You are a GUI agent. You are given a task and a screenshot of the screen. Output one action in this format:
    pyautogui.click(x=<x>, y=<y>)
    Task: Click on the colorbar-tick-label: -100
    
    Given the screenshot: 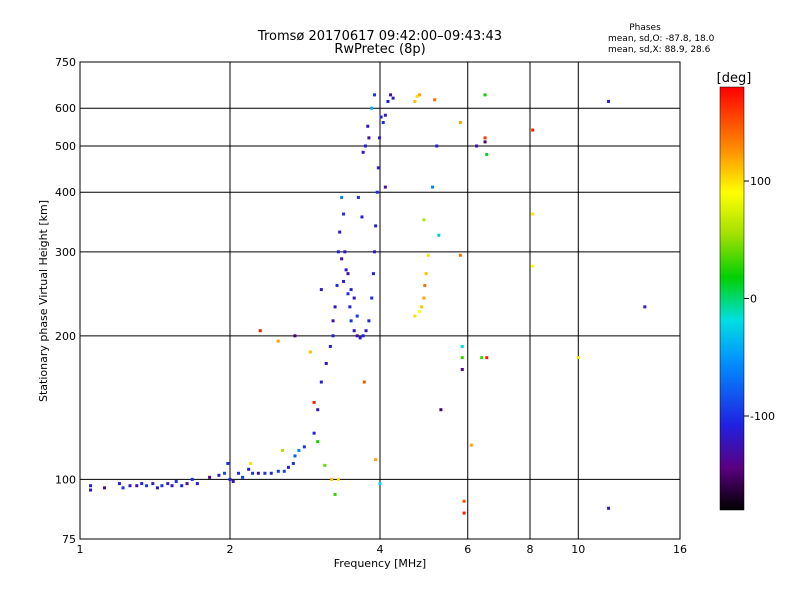 What is the action you would take?
    pyautogui.click(x=762, y=416)
    